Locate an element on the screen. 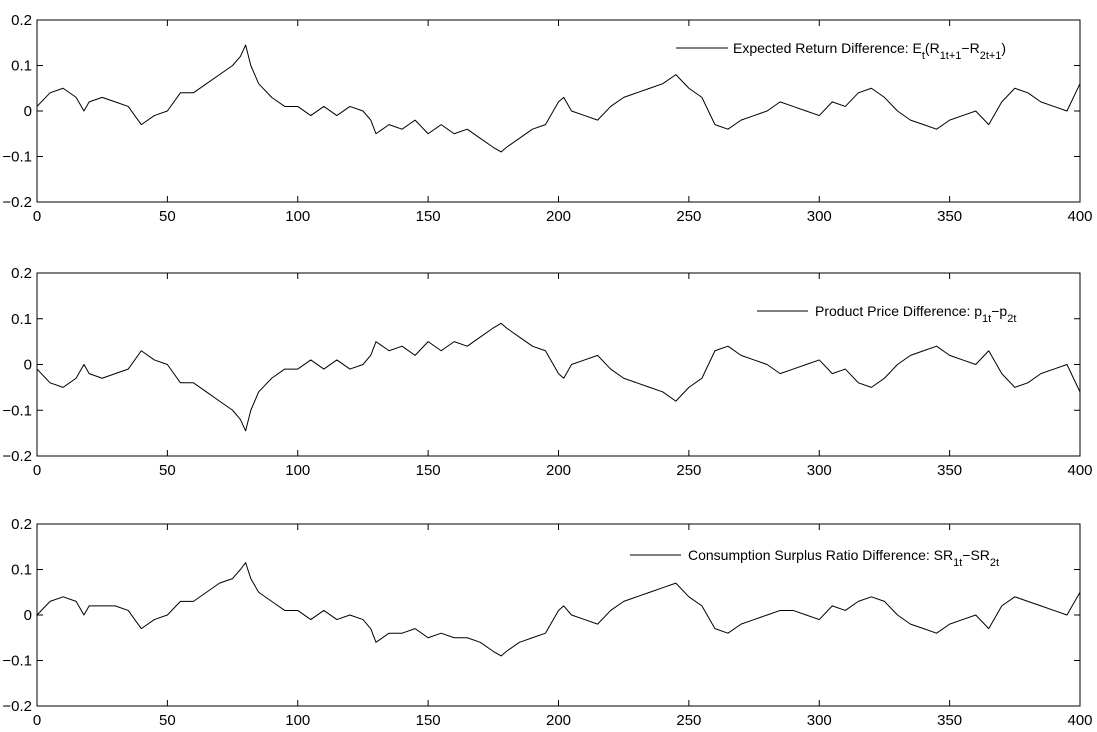 This screenshot has width=1097, height=732. legend-label: Product Price Difference: p1t−p2t is located at coordinates (915, 314).